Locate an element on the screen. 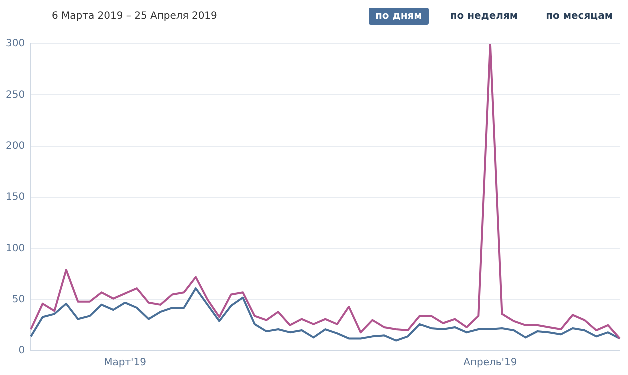  y-tick-label: 300 is located at coordinates (16, 44).